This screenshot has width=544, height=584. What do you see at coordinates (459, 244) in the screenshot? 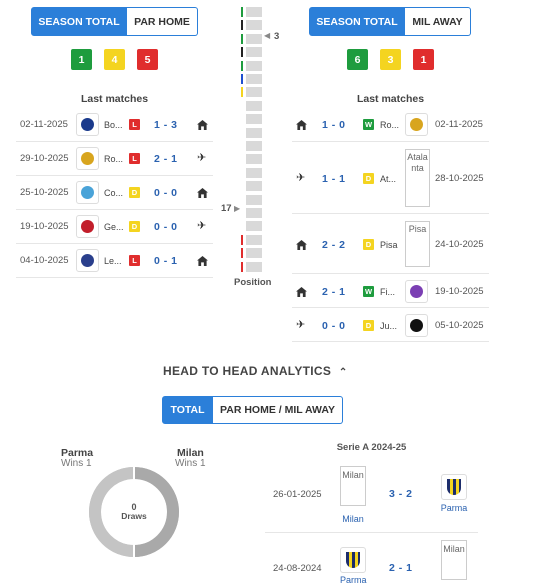
I see `match-date: 24-10-2025` at bounding box center [459, 244].